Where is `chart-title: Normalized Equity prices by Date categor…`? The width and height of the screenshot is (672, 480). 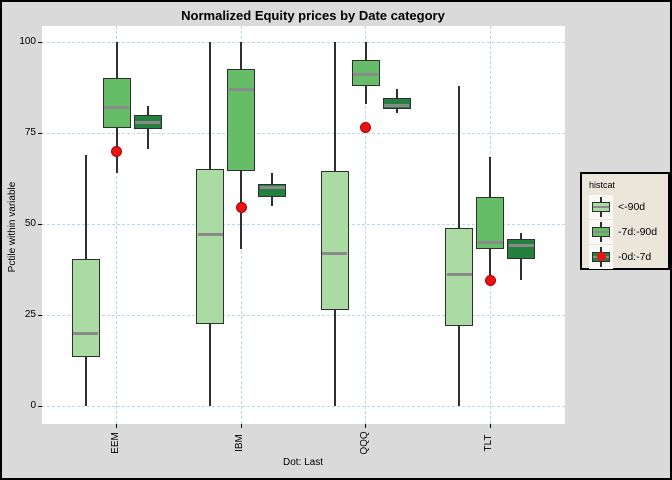
chart-title: Normalized Equity prices by Date categor… is located at coordinates (313, 15).